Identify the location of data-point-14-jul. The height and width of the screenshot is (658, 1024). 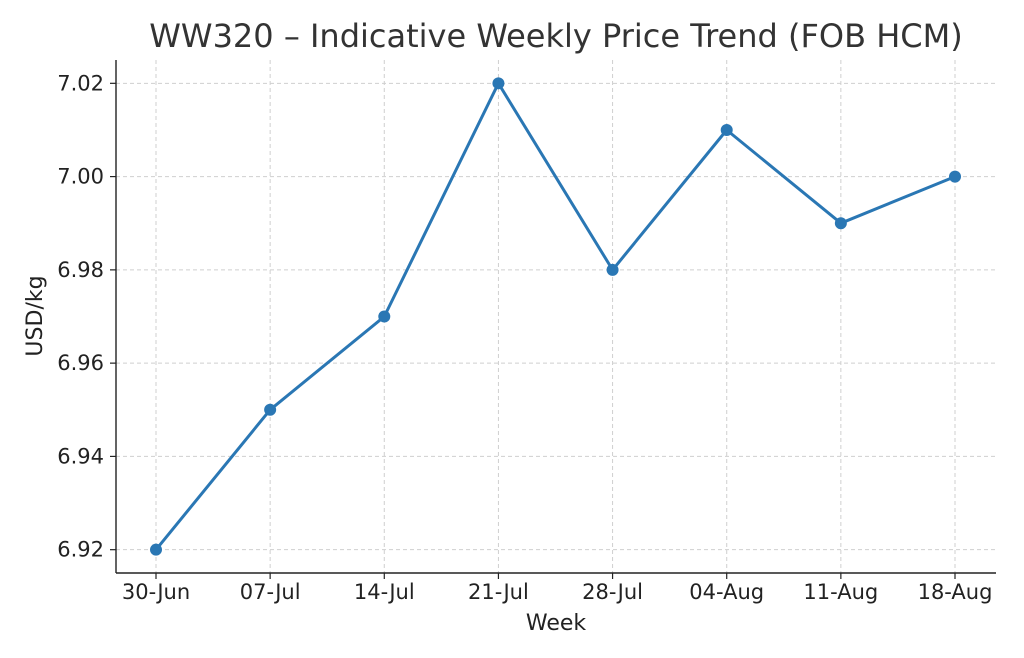
(384, 316).